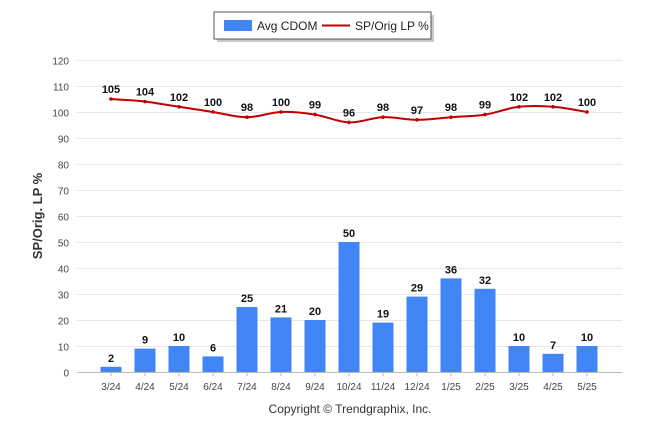 The width and height of the screenshot is (646, 439). Describe the element at coordinates (64, 322) in the screenshot. I see `y-tick-label: 20` at that location.